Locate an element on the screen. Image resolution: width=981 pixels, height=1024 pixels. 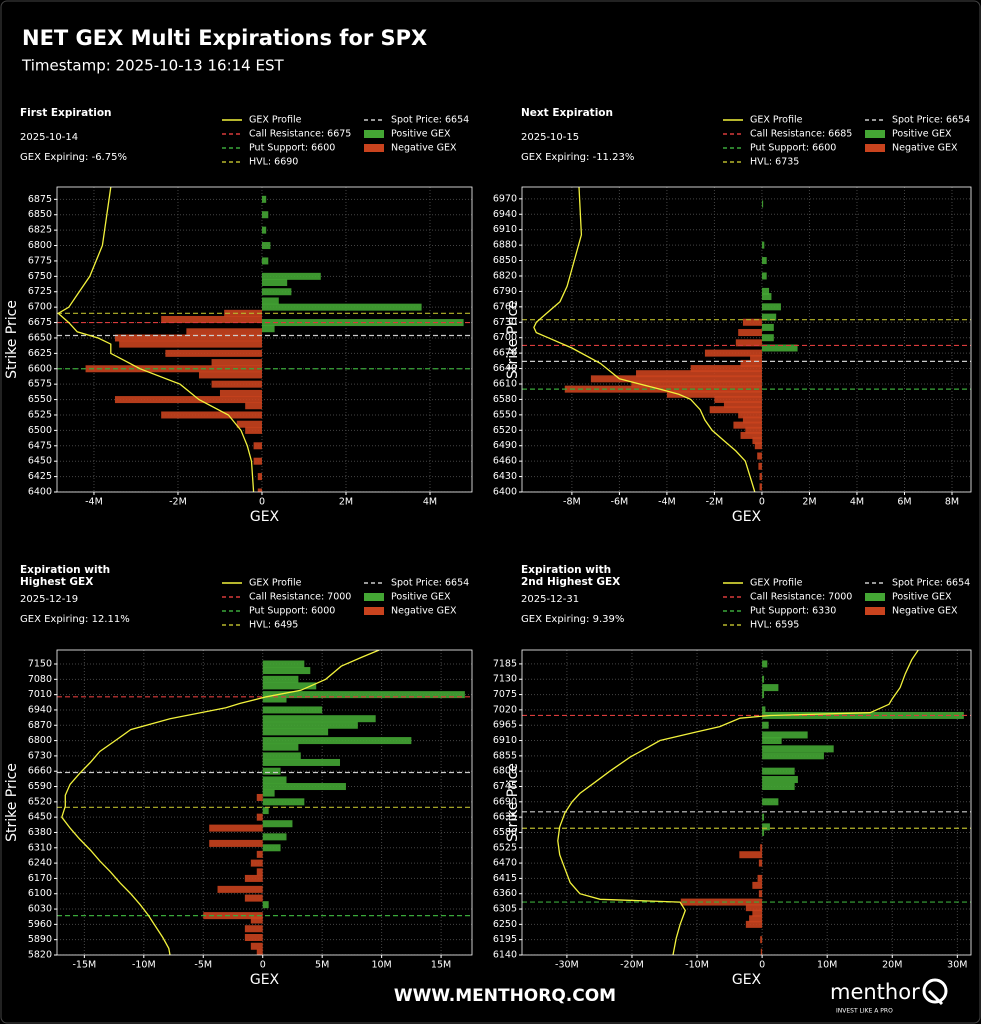
y-tick-label: 6360 is located at coordinates (505, 893).